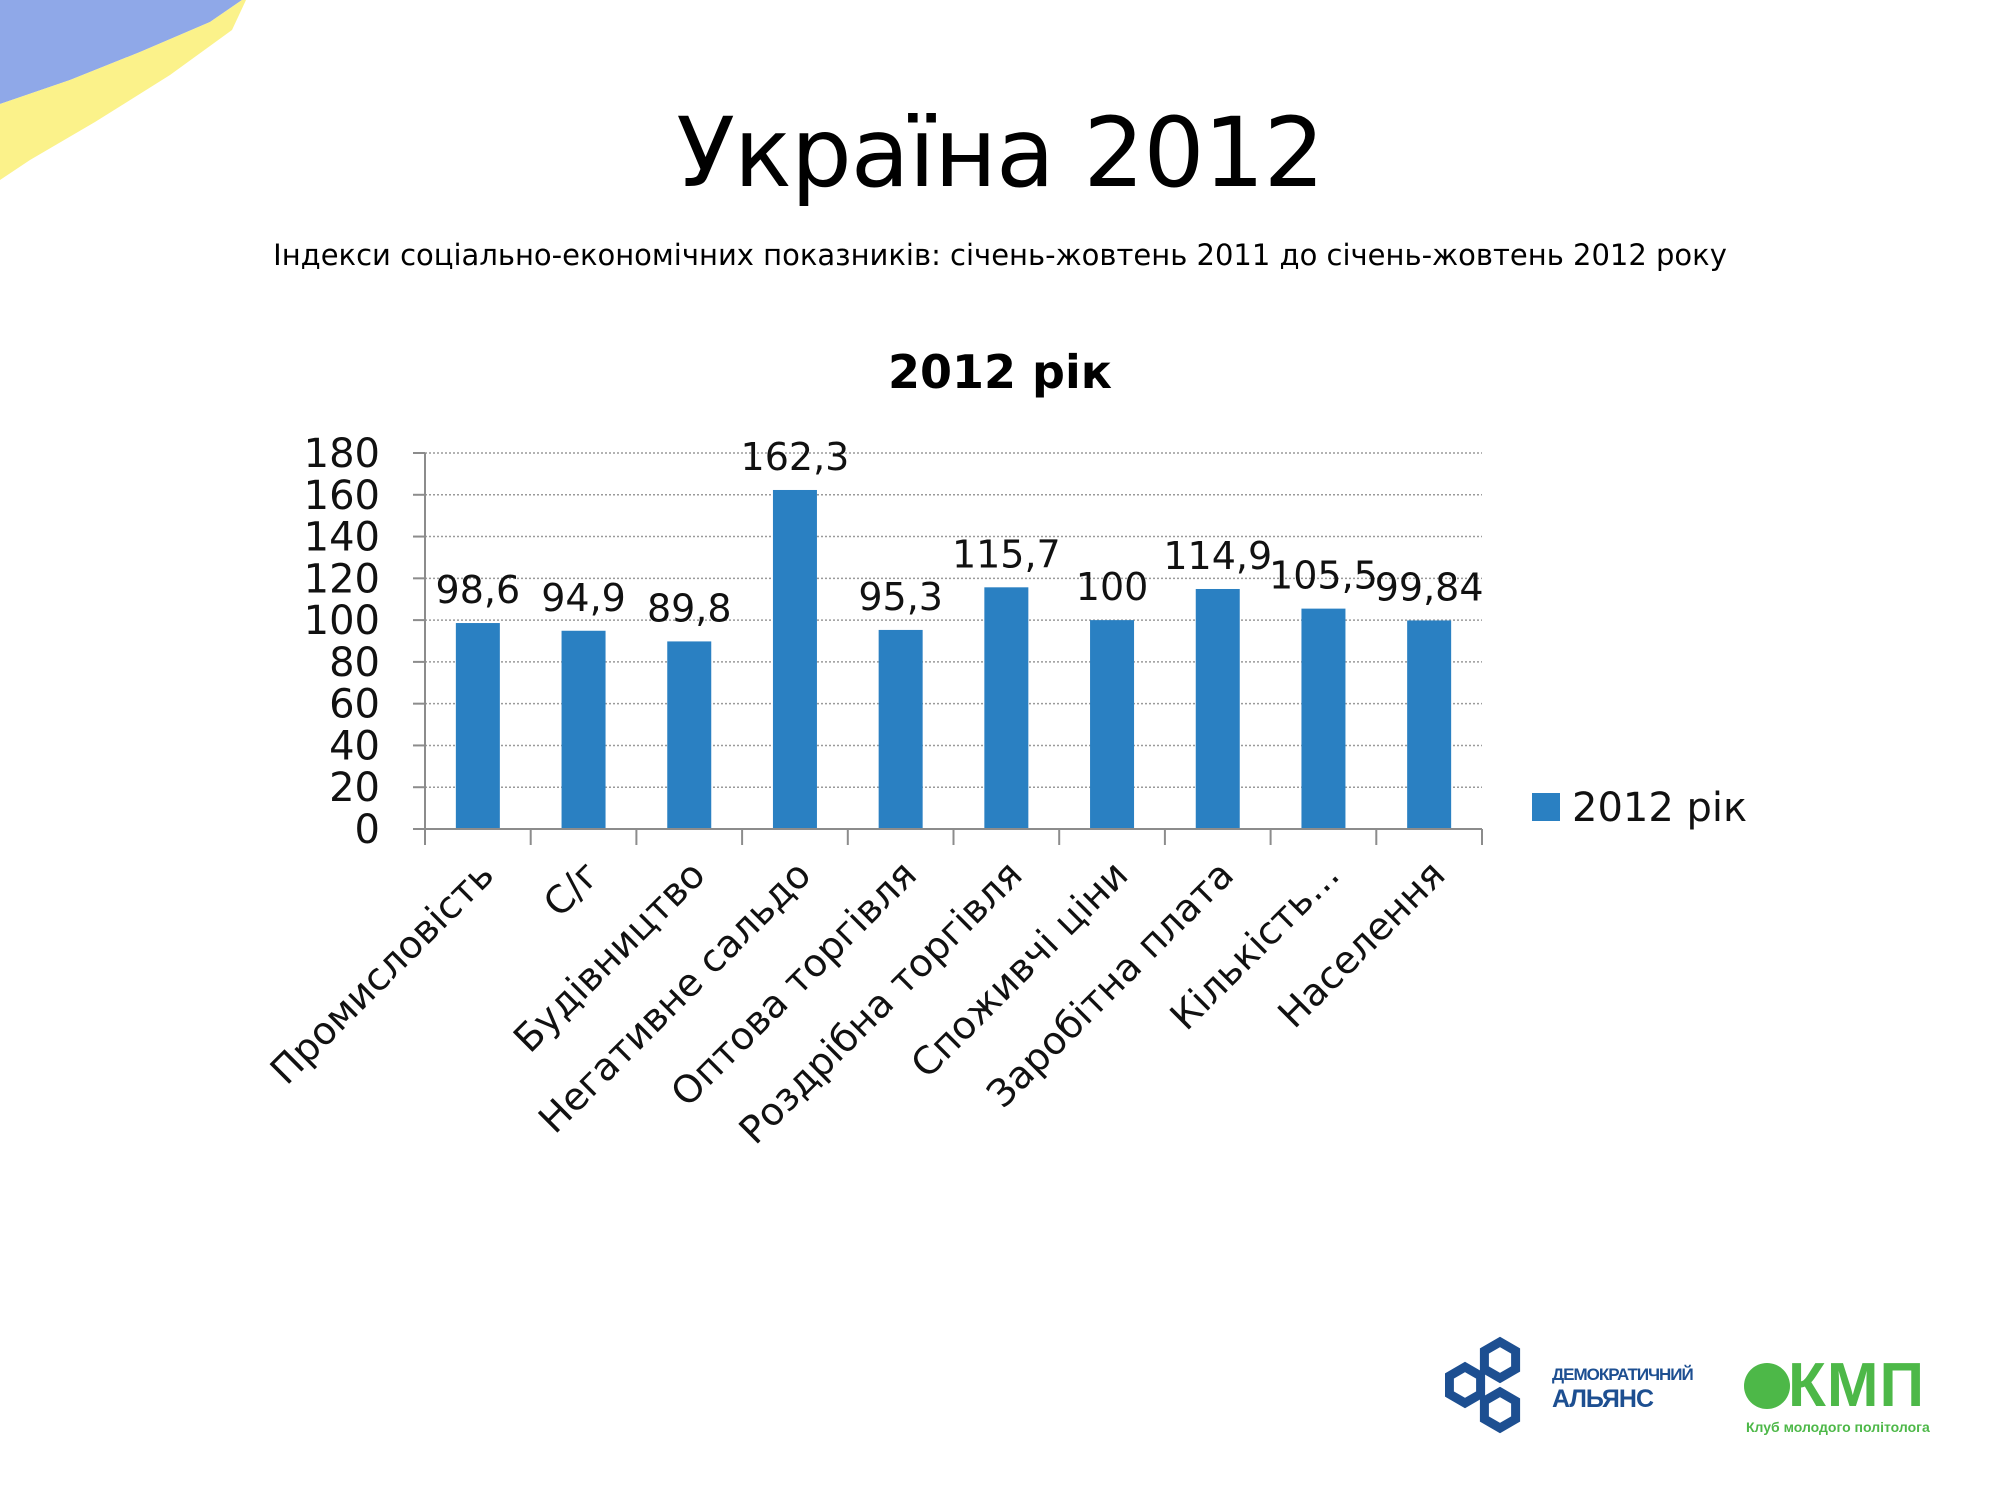 The image size is (2000, 1500). What do you see at coordinates (342, 454) in the screenshot?
I see `y-tick-label: 180` at bounding box center [342, 454].